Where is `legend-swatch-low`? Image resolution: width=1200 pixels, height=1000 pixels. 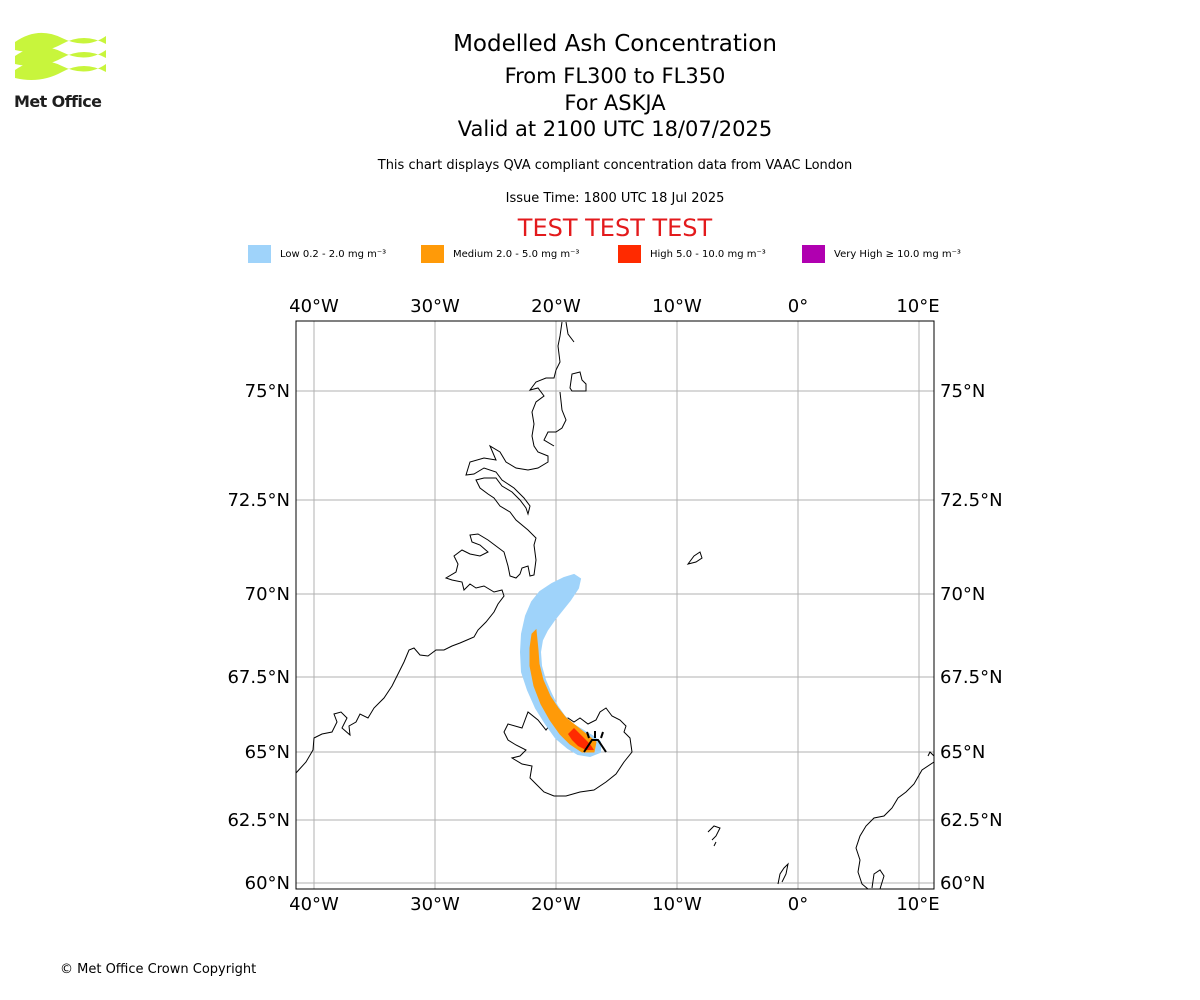
legend-swatch-low is located at coordinates (259, 254).